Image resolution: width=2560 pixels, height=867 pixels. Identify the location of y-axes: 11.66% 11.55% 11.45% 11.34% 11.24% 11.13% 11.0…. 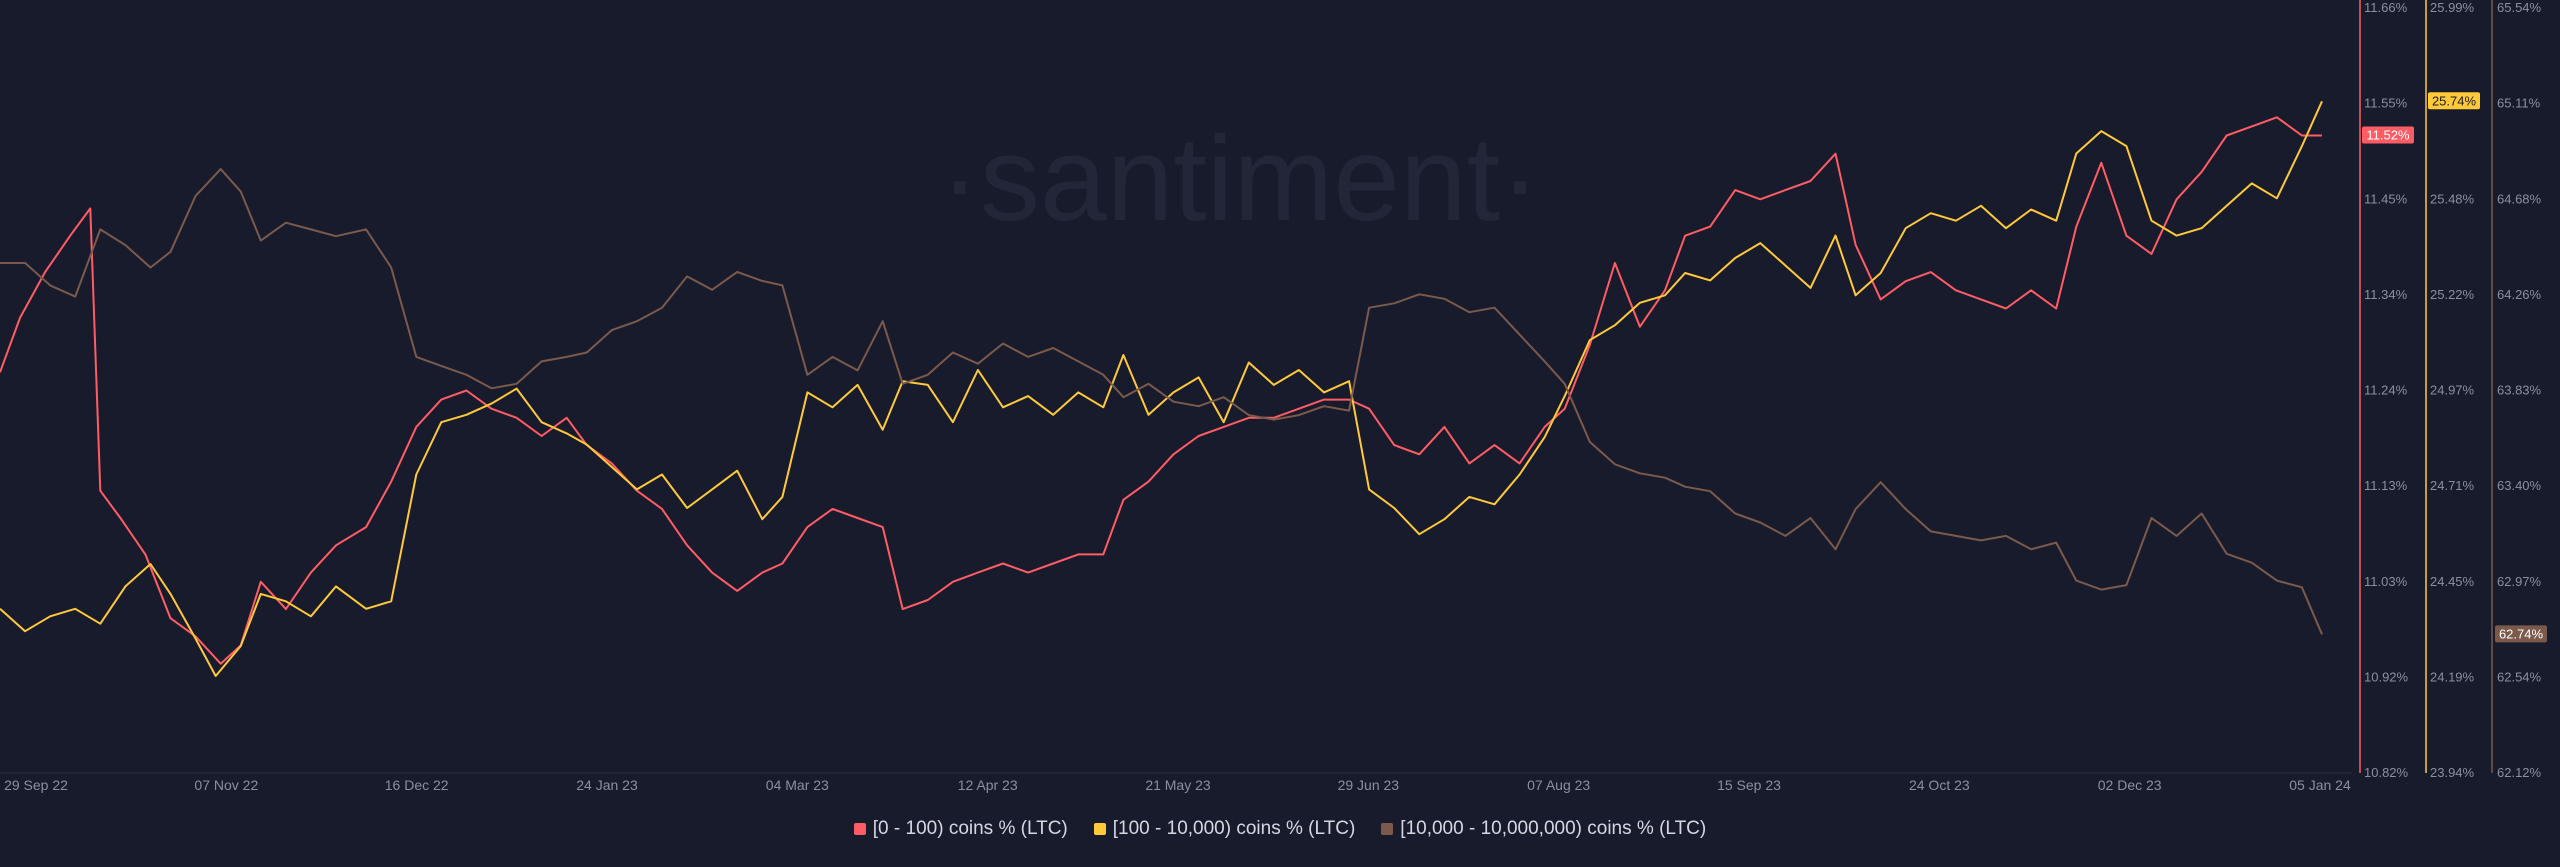
(2450, 390).